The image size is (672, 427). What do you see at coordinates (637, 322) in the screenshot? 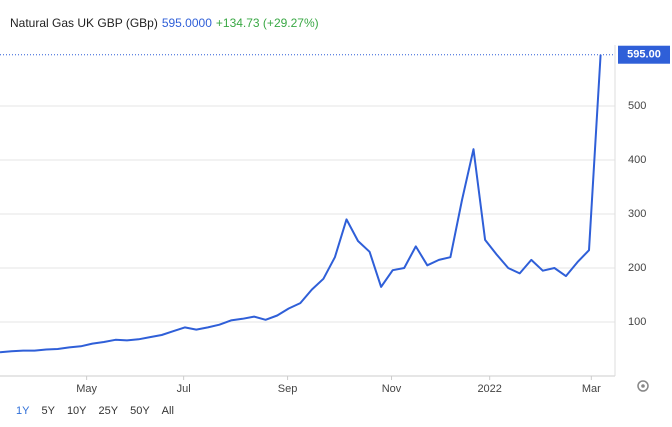
I see `y-tick-label: 100` at bounding box center [637, 322].